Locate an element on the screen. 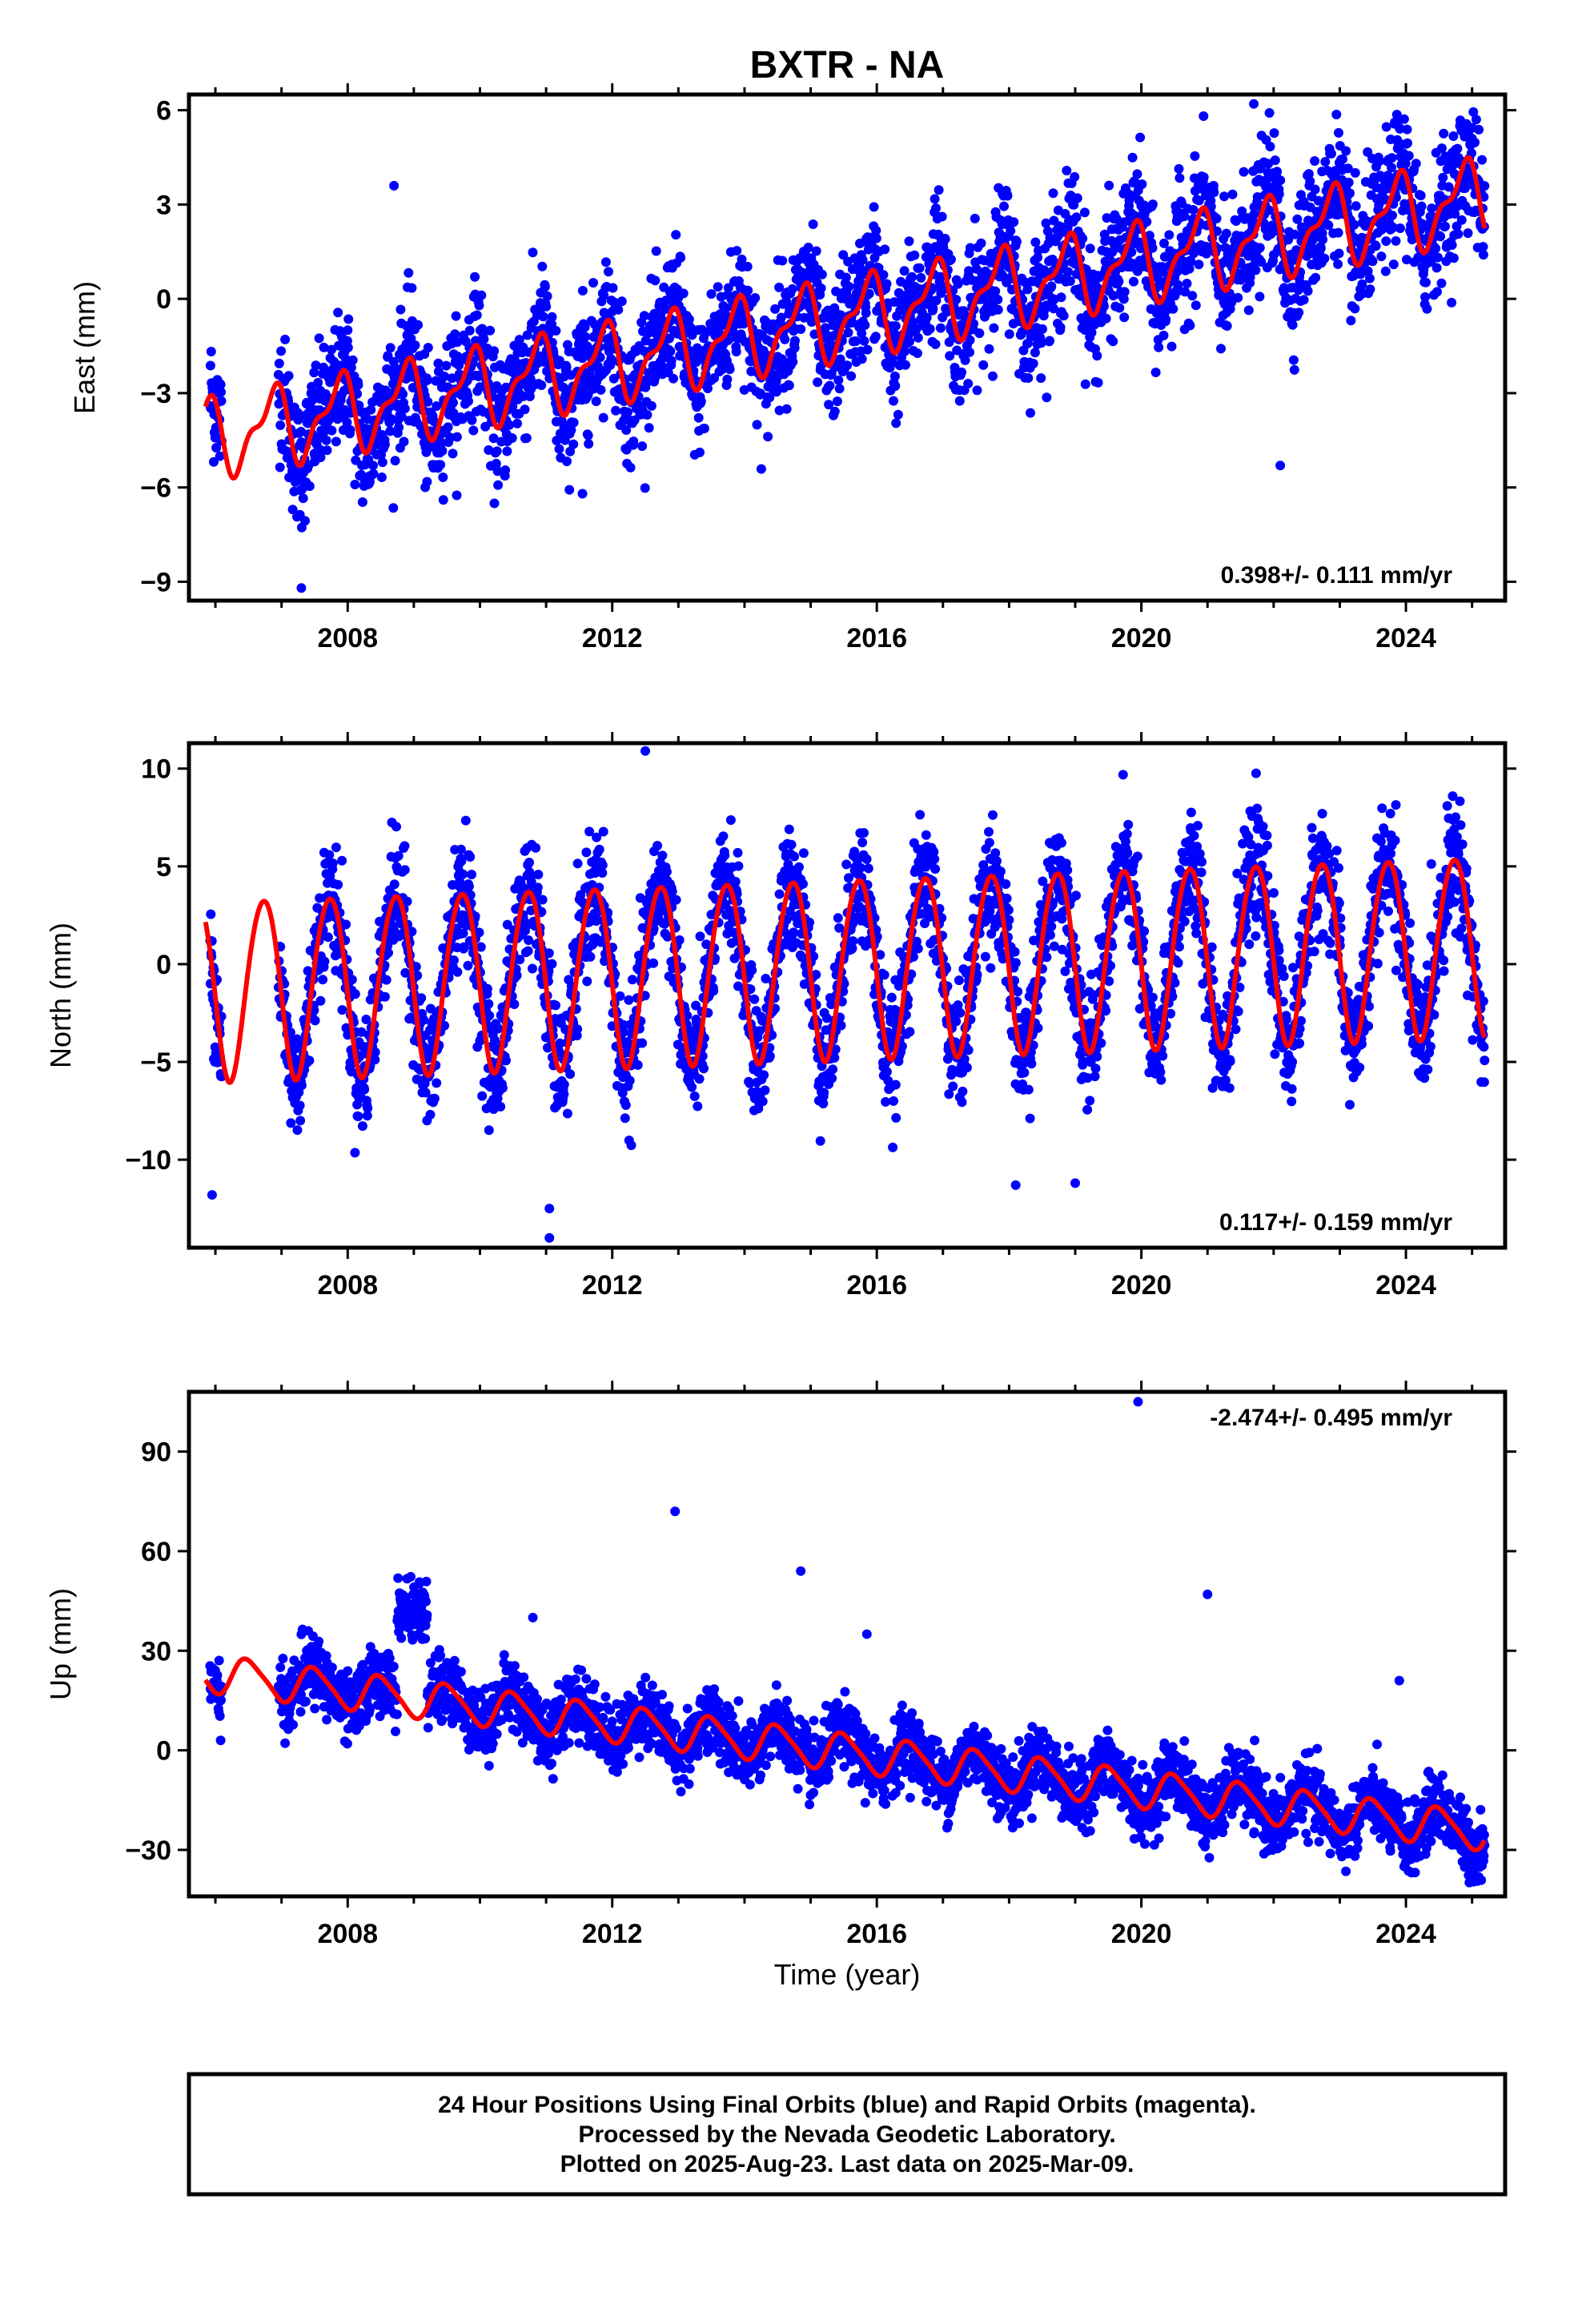 The image size is (1582, 2324). east-ytick-label: 3 is located at coordinates (164, 205).